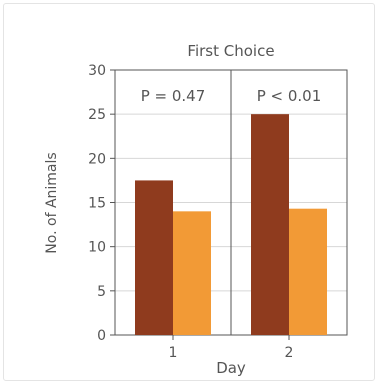  What do you see at coordinates (97, 248) in the screenshot?
I see `y-tick-label: 10` at bounding box center [97, 248].